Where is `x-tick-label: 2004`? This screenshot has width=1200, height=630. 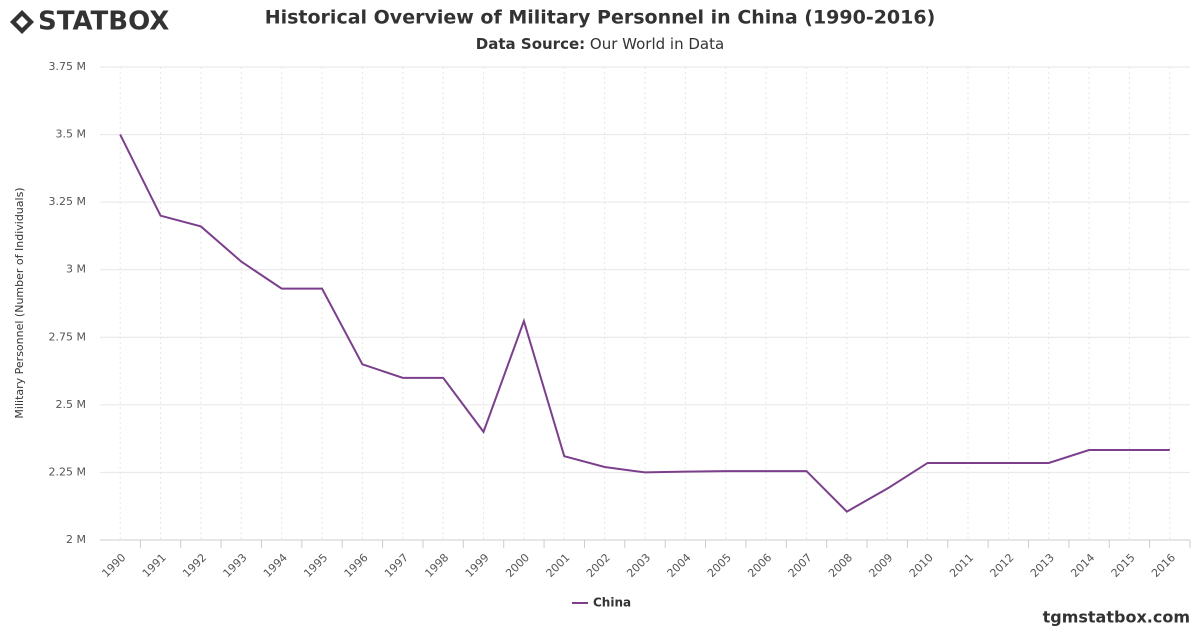 x-tick-label: 2004 is located at coordinates (679, 565).